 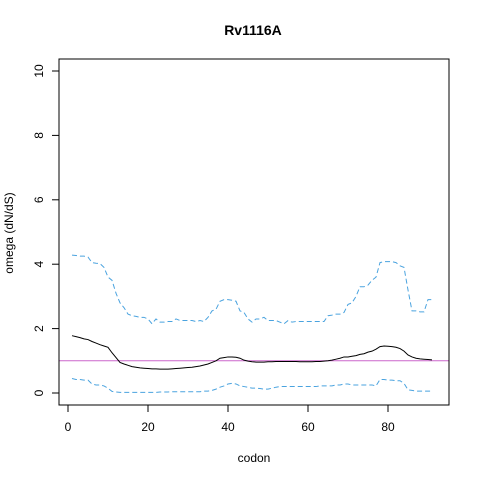 I want to click on x-tick-label-60: 60, so click(x=308, y=427).